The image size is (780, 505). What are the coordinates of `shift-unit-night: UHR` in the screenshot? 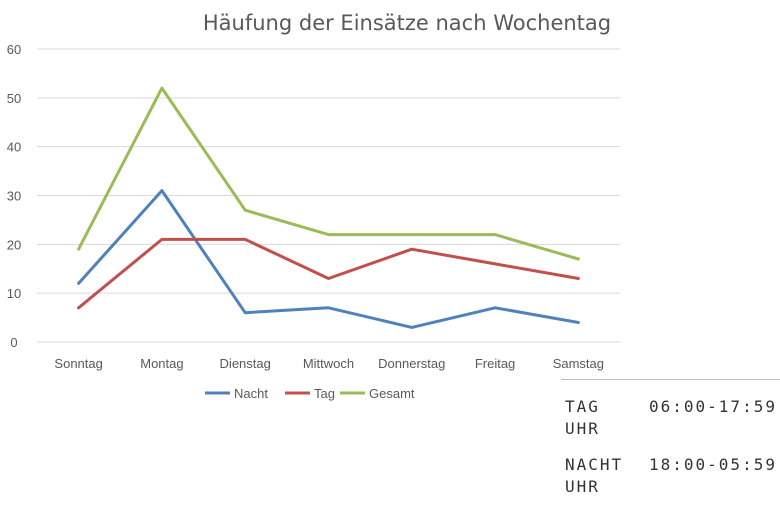 It's located at (582, 486).